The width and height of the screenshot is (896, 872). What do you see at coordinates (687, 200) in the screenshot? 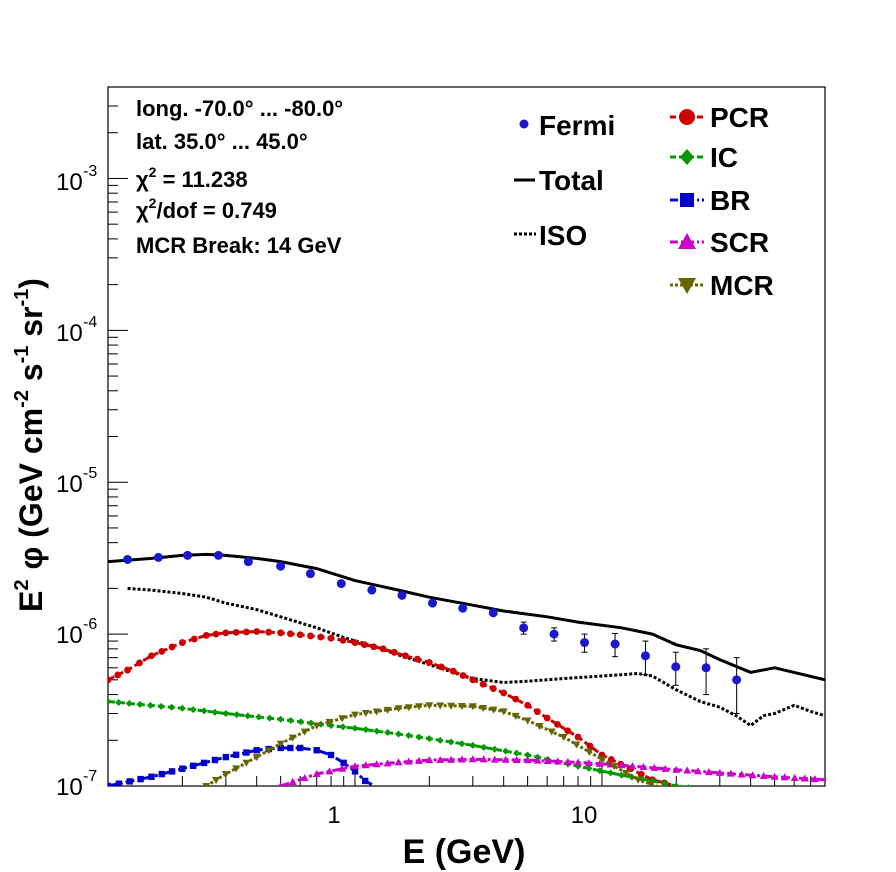
I see `legend-marker-br` at bounding box center [687, 200].